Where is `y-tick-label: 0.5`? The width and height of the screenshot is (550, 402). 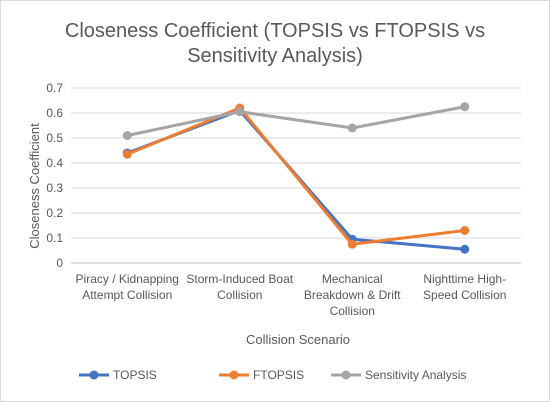 y-tick-label: 0.5 is located at coordinates (54, 138).